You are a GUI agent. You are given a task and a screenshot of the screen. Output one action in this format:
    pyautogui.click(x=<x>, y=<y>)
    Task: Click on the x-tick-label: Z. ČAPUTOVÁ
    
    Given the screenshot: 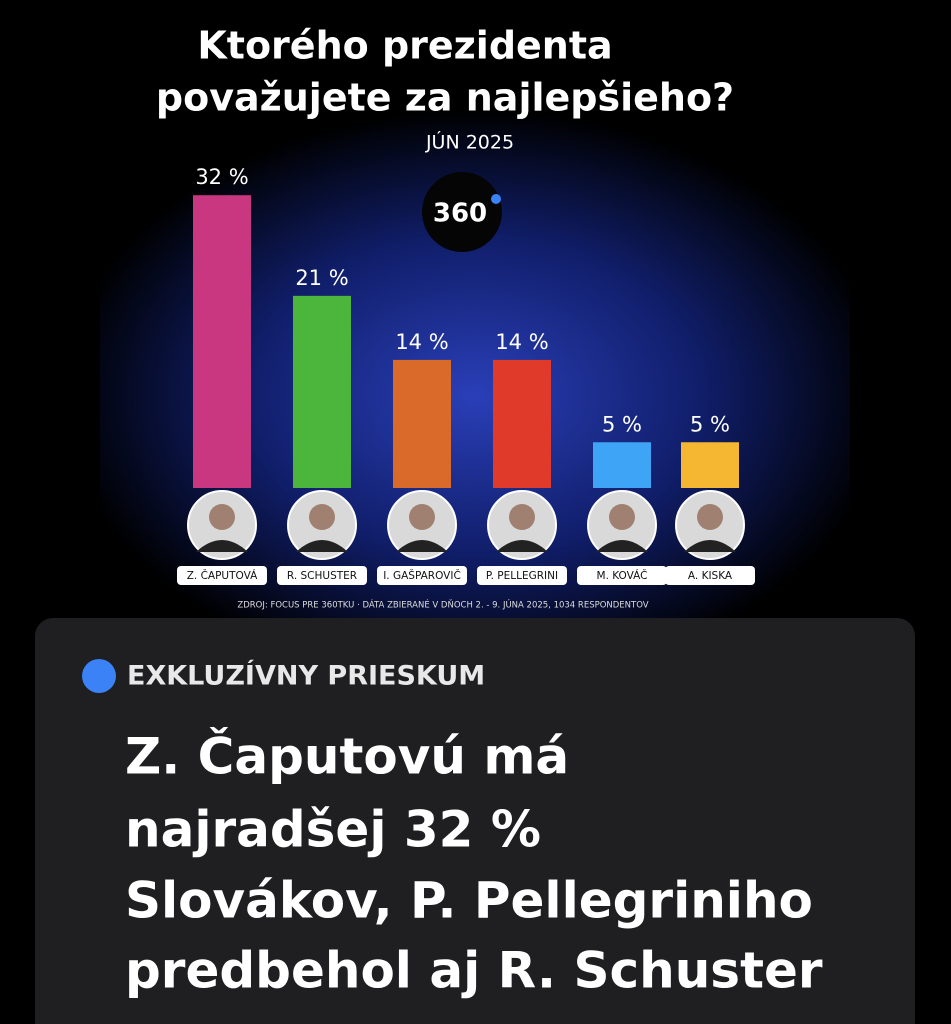 What is the action you would take?
    pyautogui.click(x=222, y=575)
    